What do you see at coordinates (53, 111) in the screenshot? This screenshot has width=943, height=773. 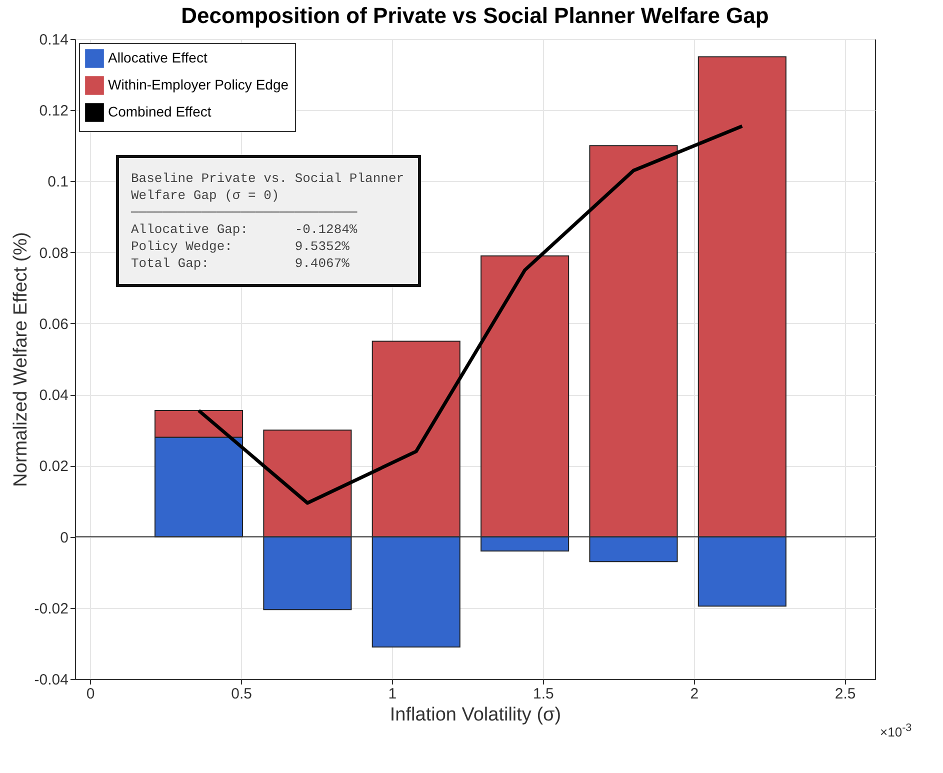 I see `y-tick-label: 0.12` at bounding box center [53, 111].